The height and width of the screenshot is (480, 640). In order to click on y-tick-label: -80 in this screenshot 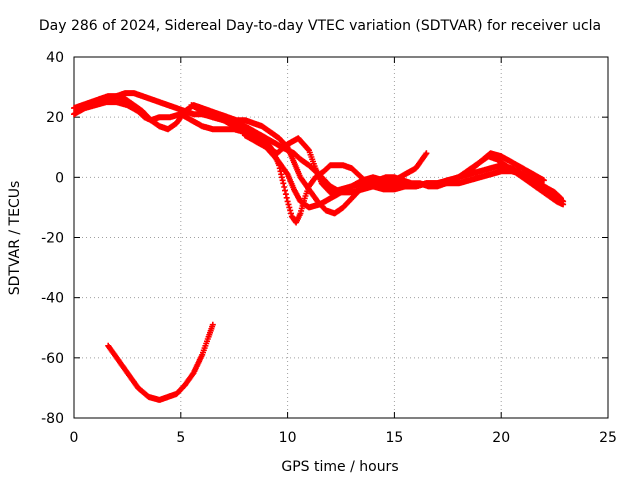, I will do `click(52, 419)`.